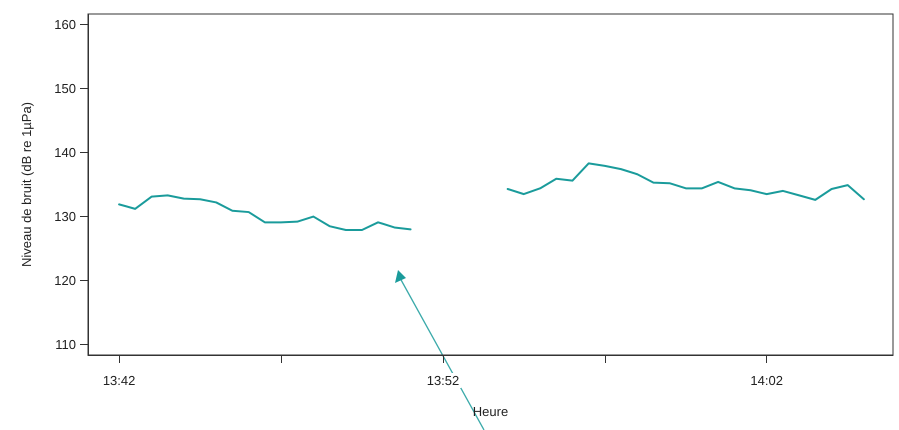 The height and width of the screenshot is (430, 899). I want to click on y-tick-label: 130, so click(65, 216).